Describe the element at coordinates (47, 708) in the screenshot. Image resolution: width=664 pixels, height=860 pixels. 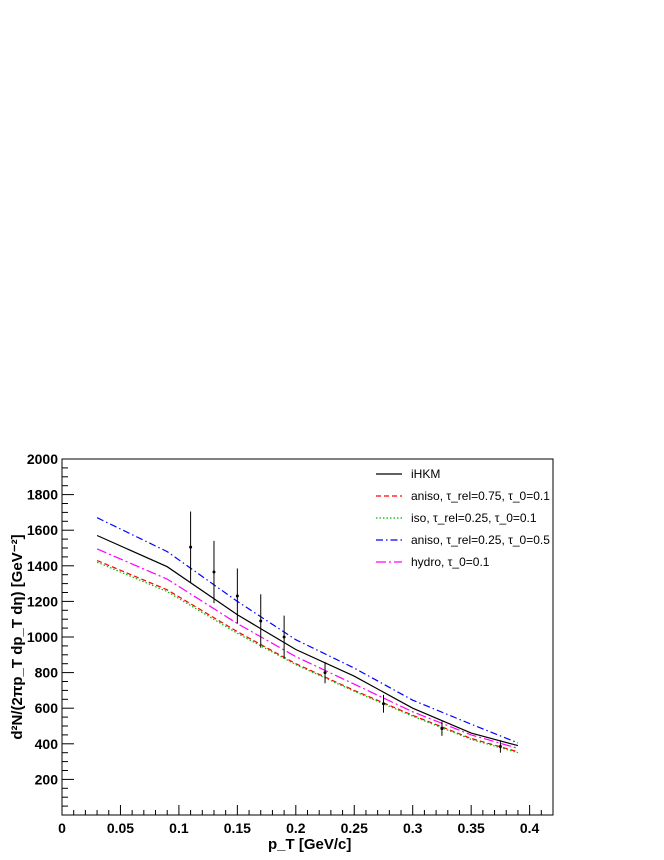
I see `y-tick-label: 600` at that location.